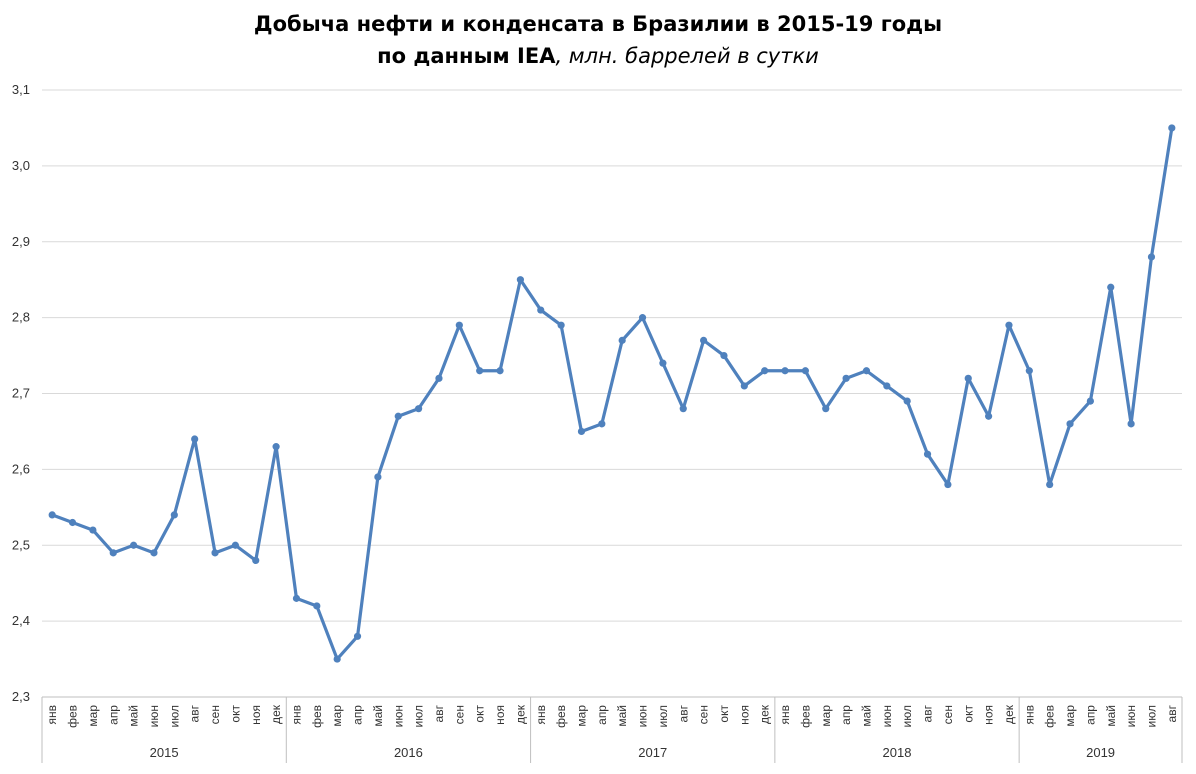 The height and width of the screenshot is (774, 1196). I want to click on y-axis: 2,3 2,4 2,5 2,6 2,7 2,8 2,9 3,0 3,1, so click(21, 393).